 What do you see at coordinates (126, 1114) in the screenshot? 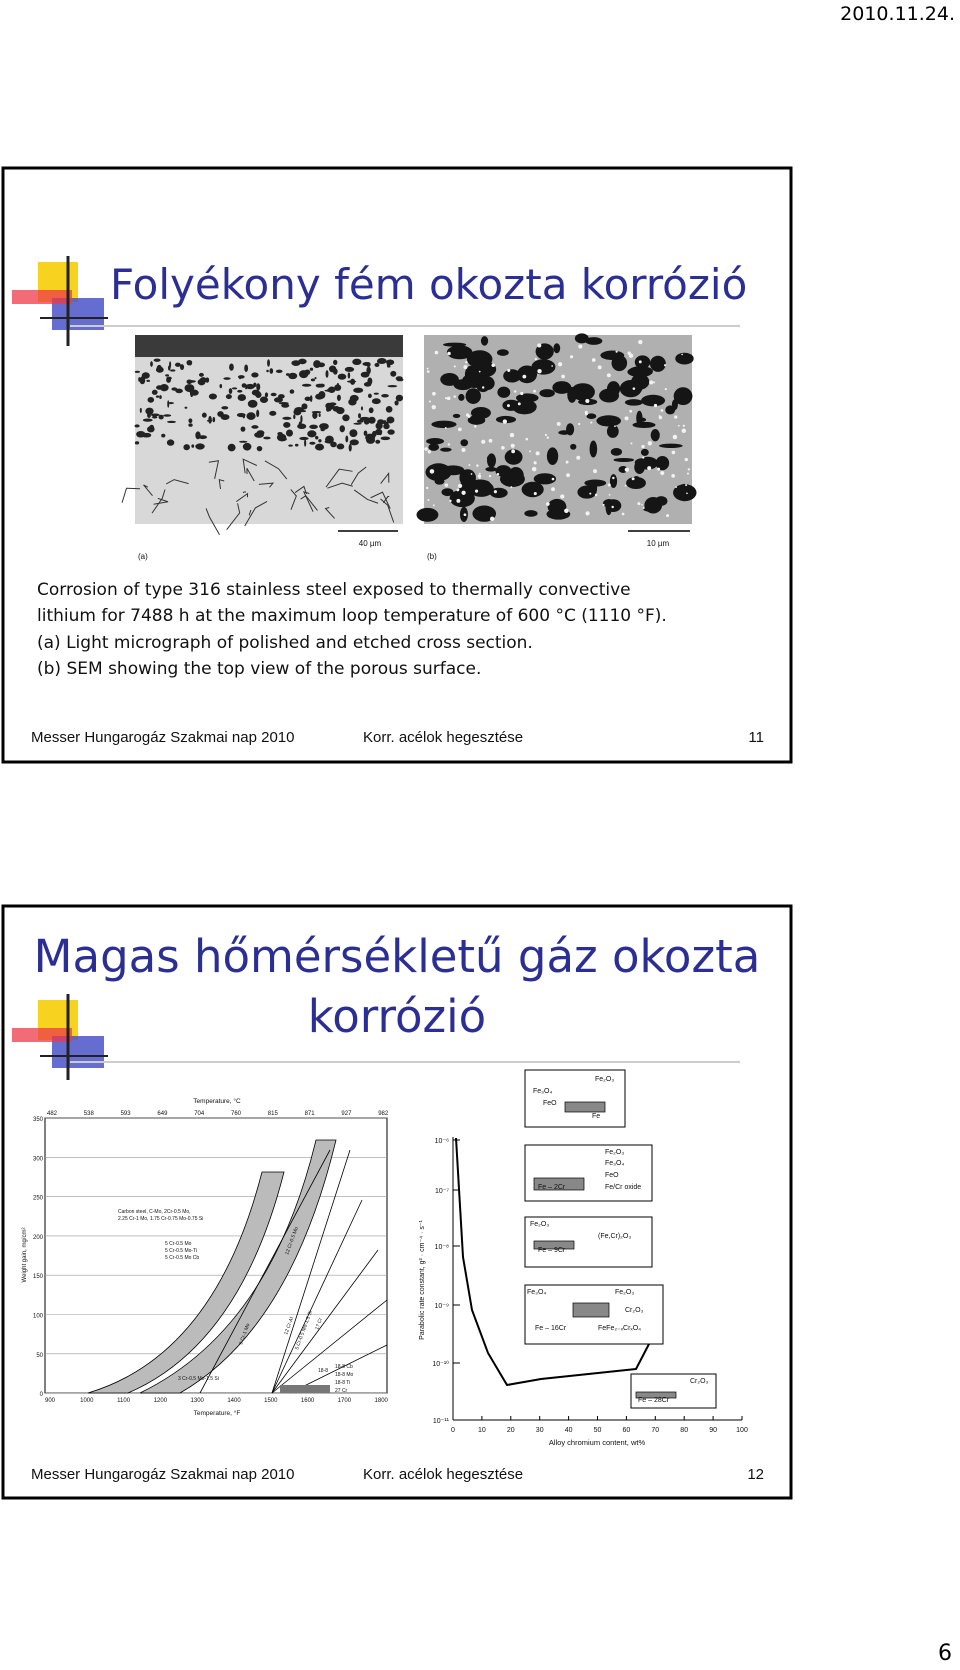
I see `x-tick-label: 593` at bounding box center [126, 1114].